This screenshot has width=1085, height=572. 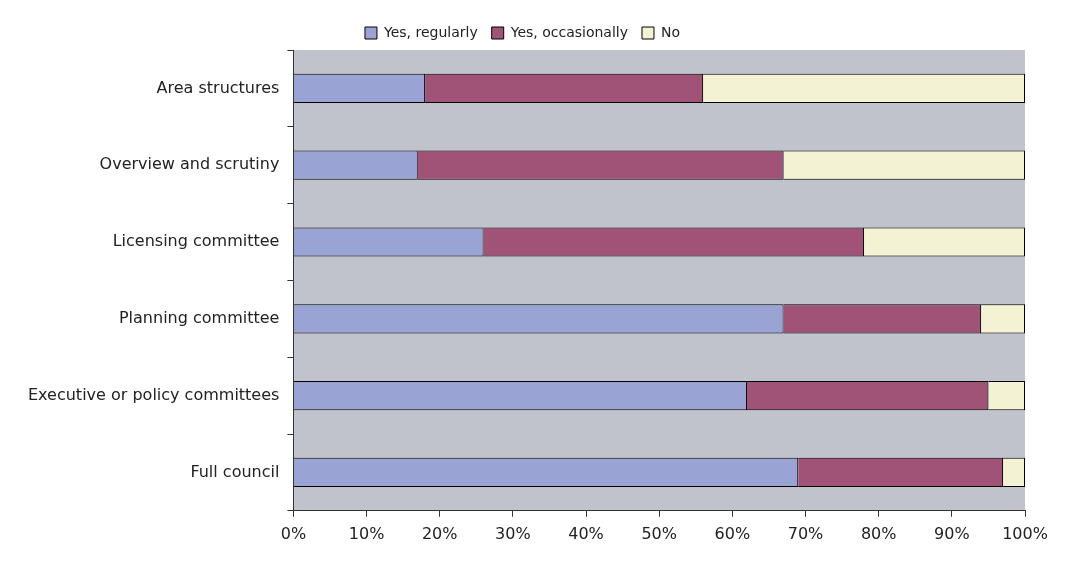 I want to click on x-tick-label: 100%, so click(x=1025, y=533).